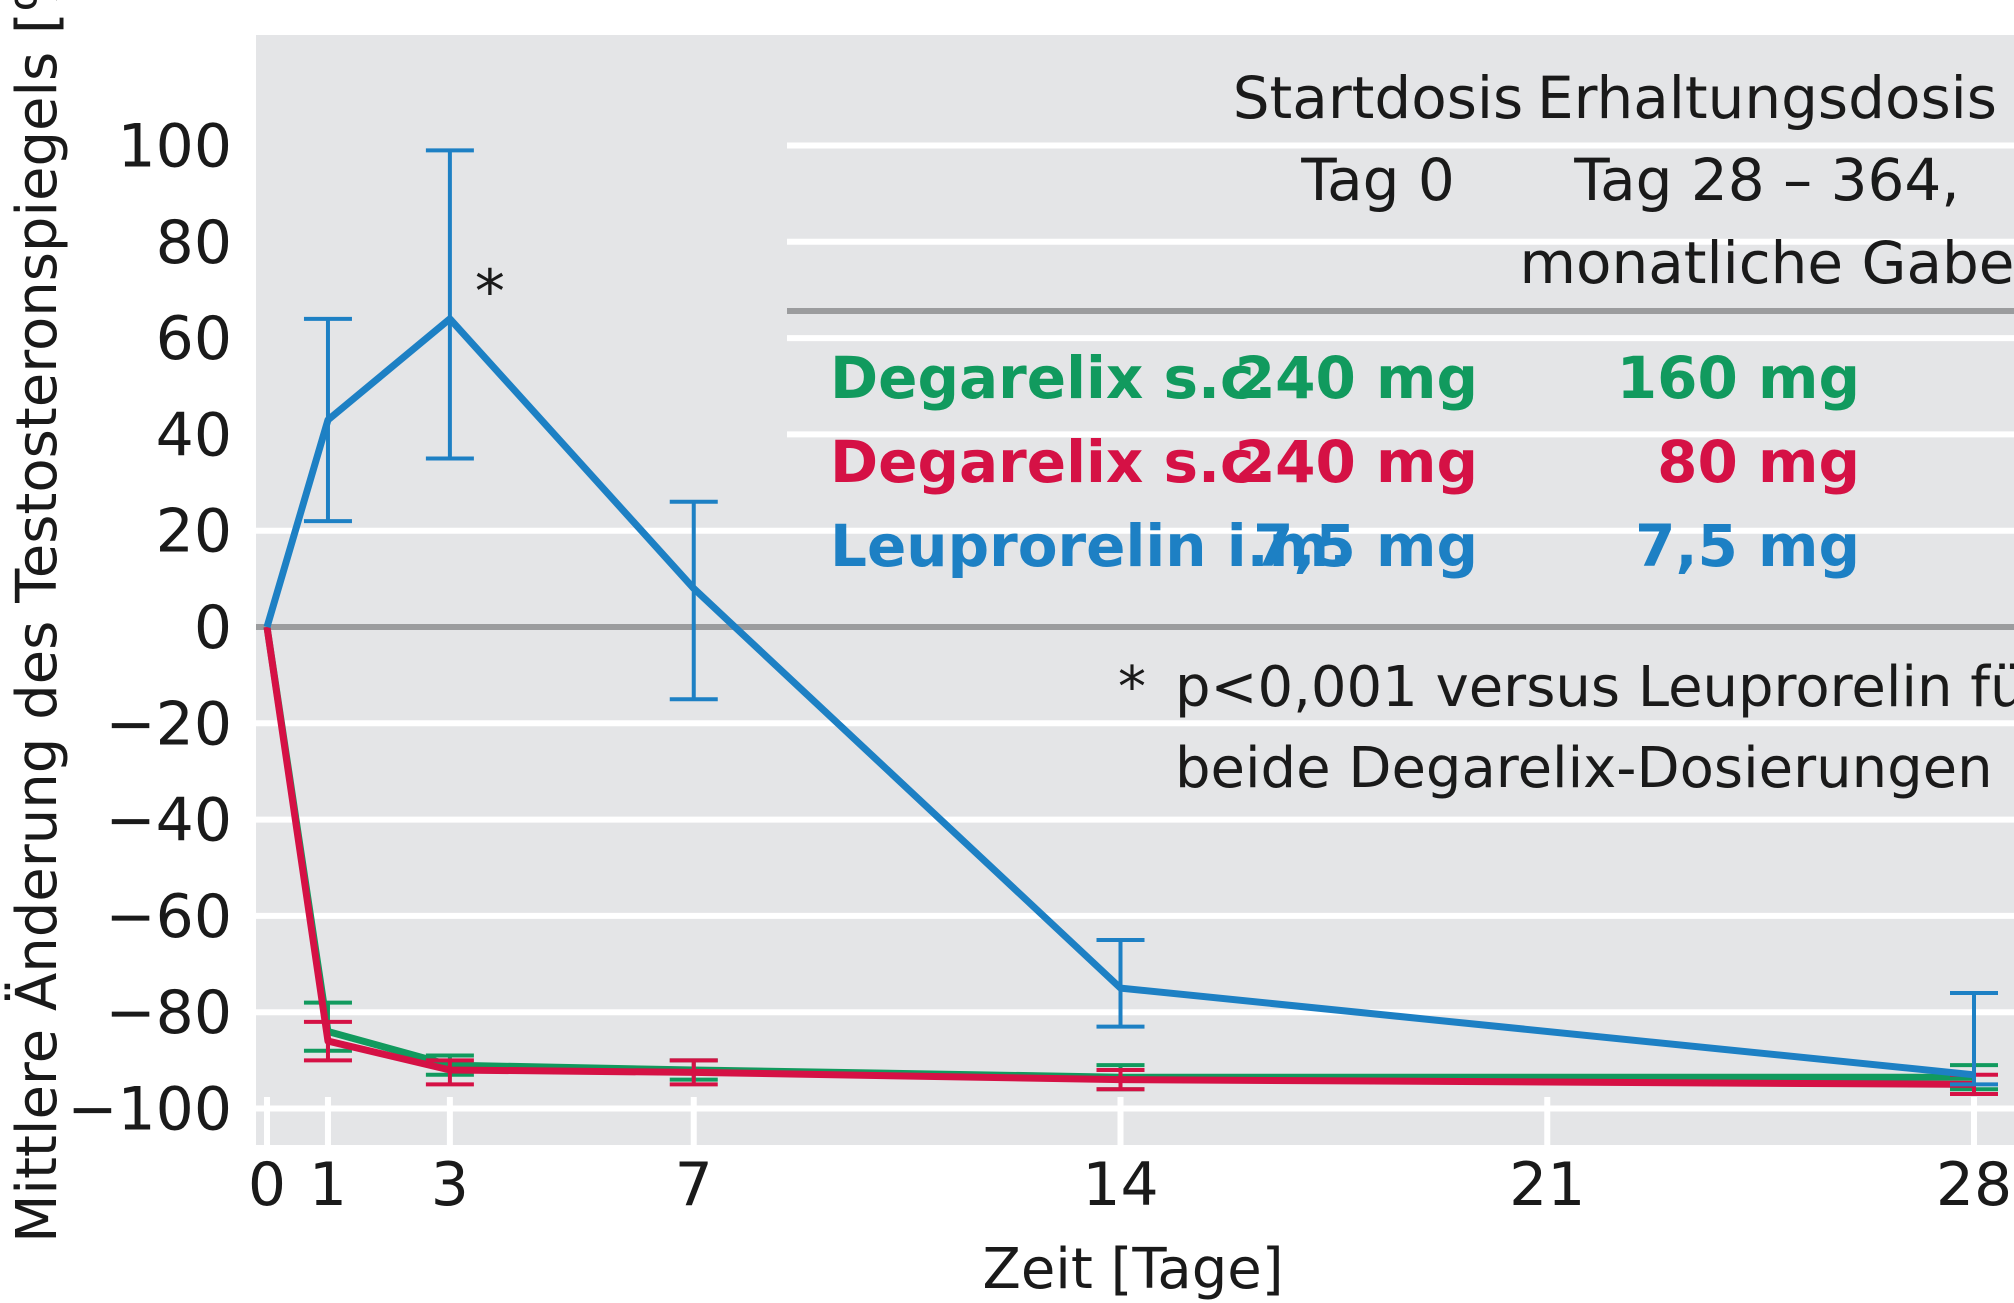  Describe the element at coordinates (1766, 263) in the screenshot. I see `legend-head-maint-3: monatliche Gabe` at that location.